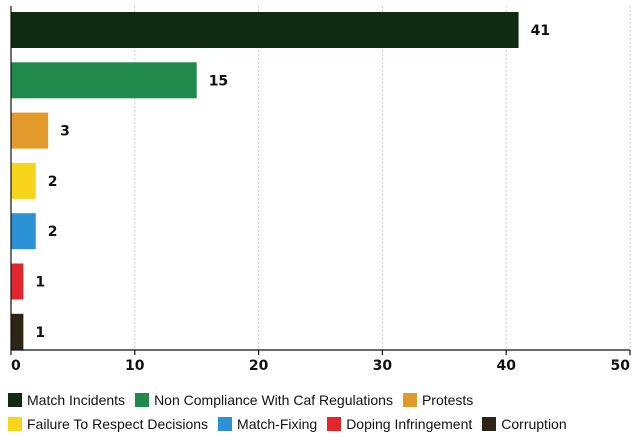  I want to click on legend-item: Match Incidents, so click(66, 400).